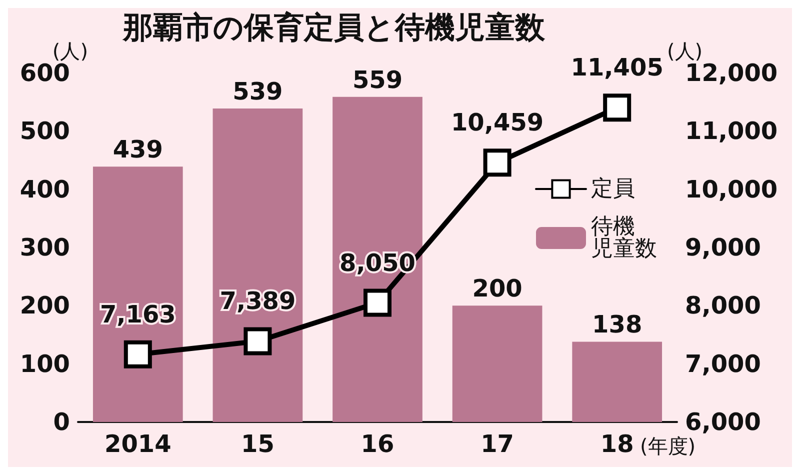  What do you see at coordinates (45, 131) in the screenshot?
I see `y-tick-label: 500` at bounding box center [45, 131].